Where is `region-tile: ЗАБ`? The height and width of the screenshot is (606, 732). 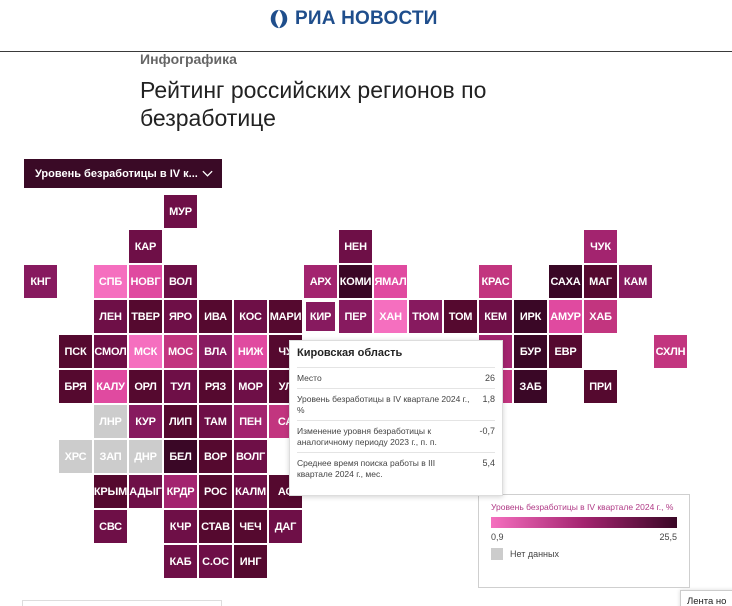 region-tile: ЗАБ is located at coordinates (530, 386).